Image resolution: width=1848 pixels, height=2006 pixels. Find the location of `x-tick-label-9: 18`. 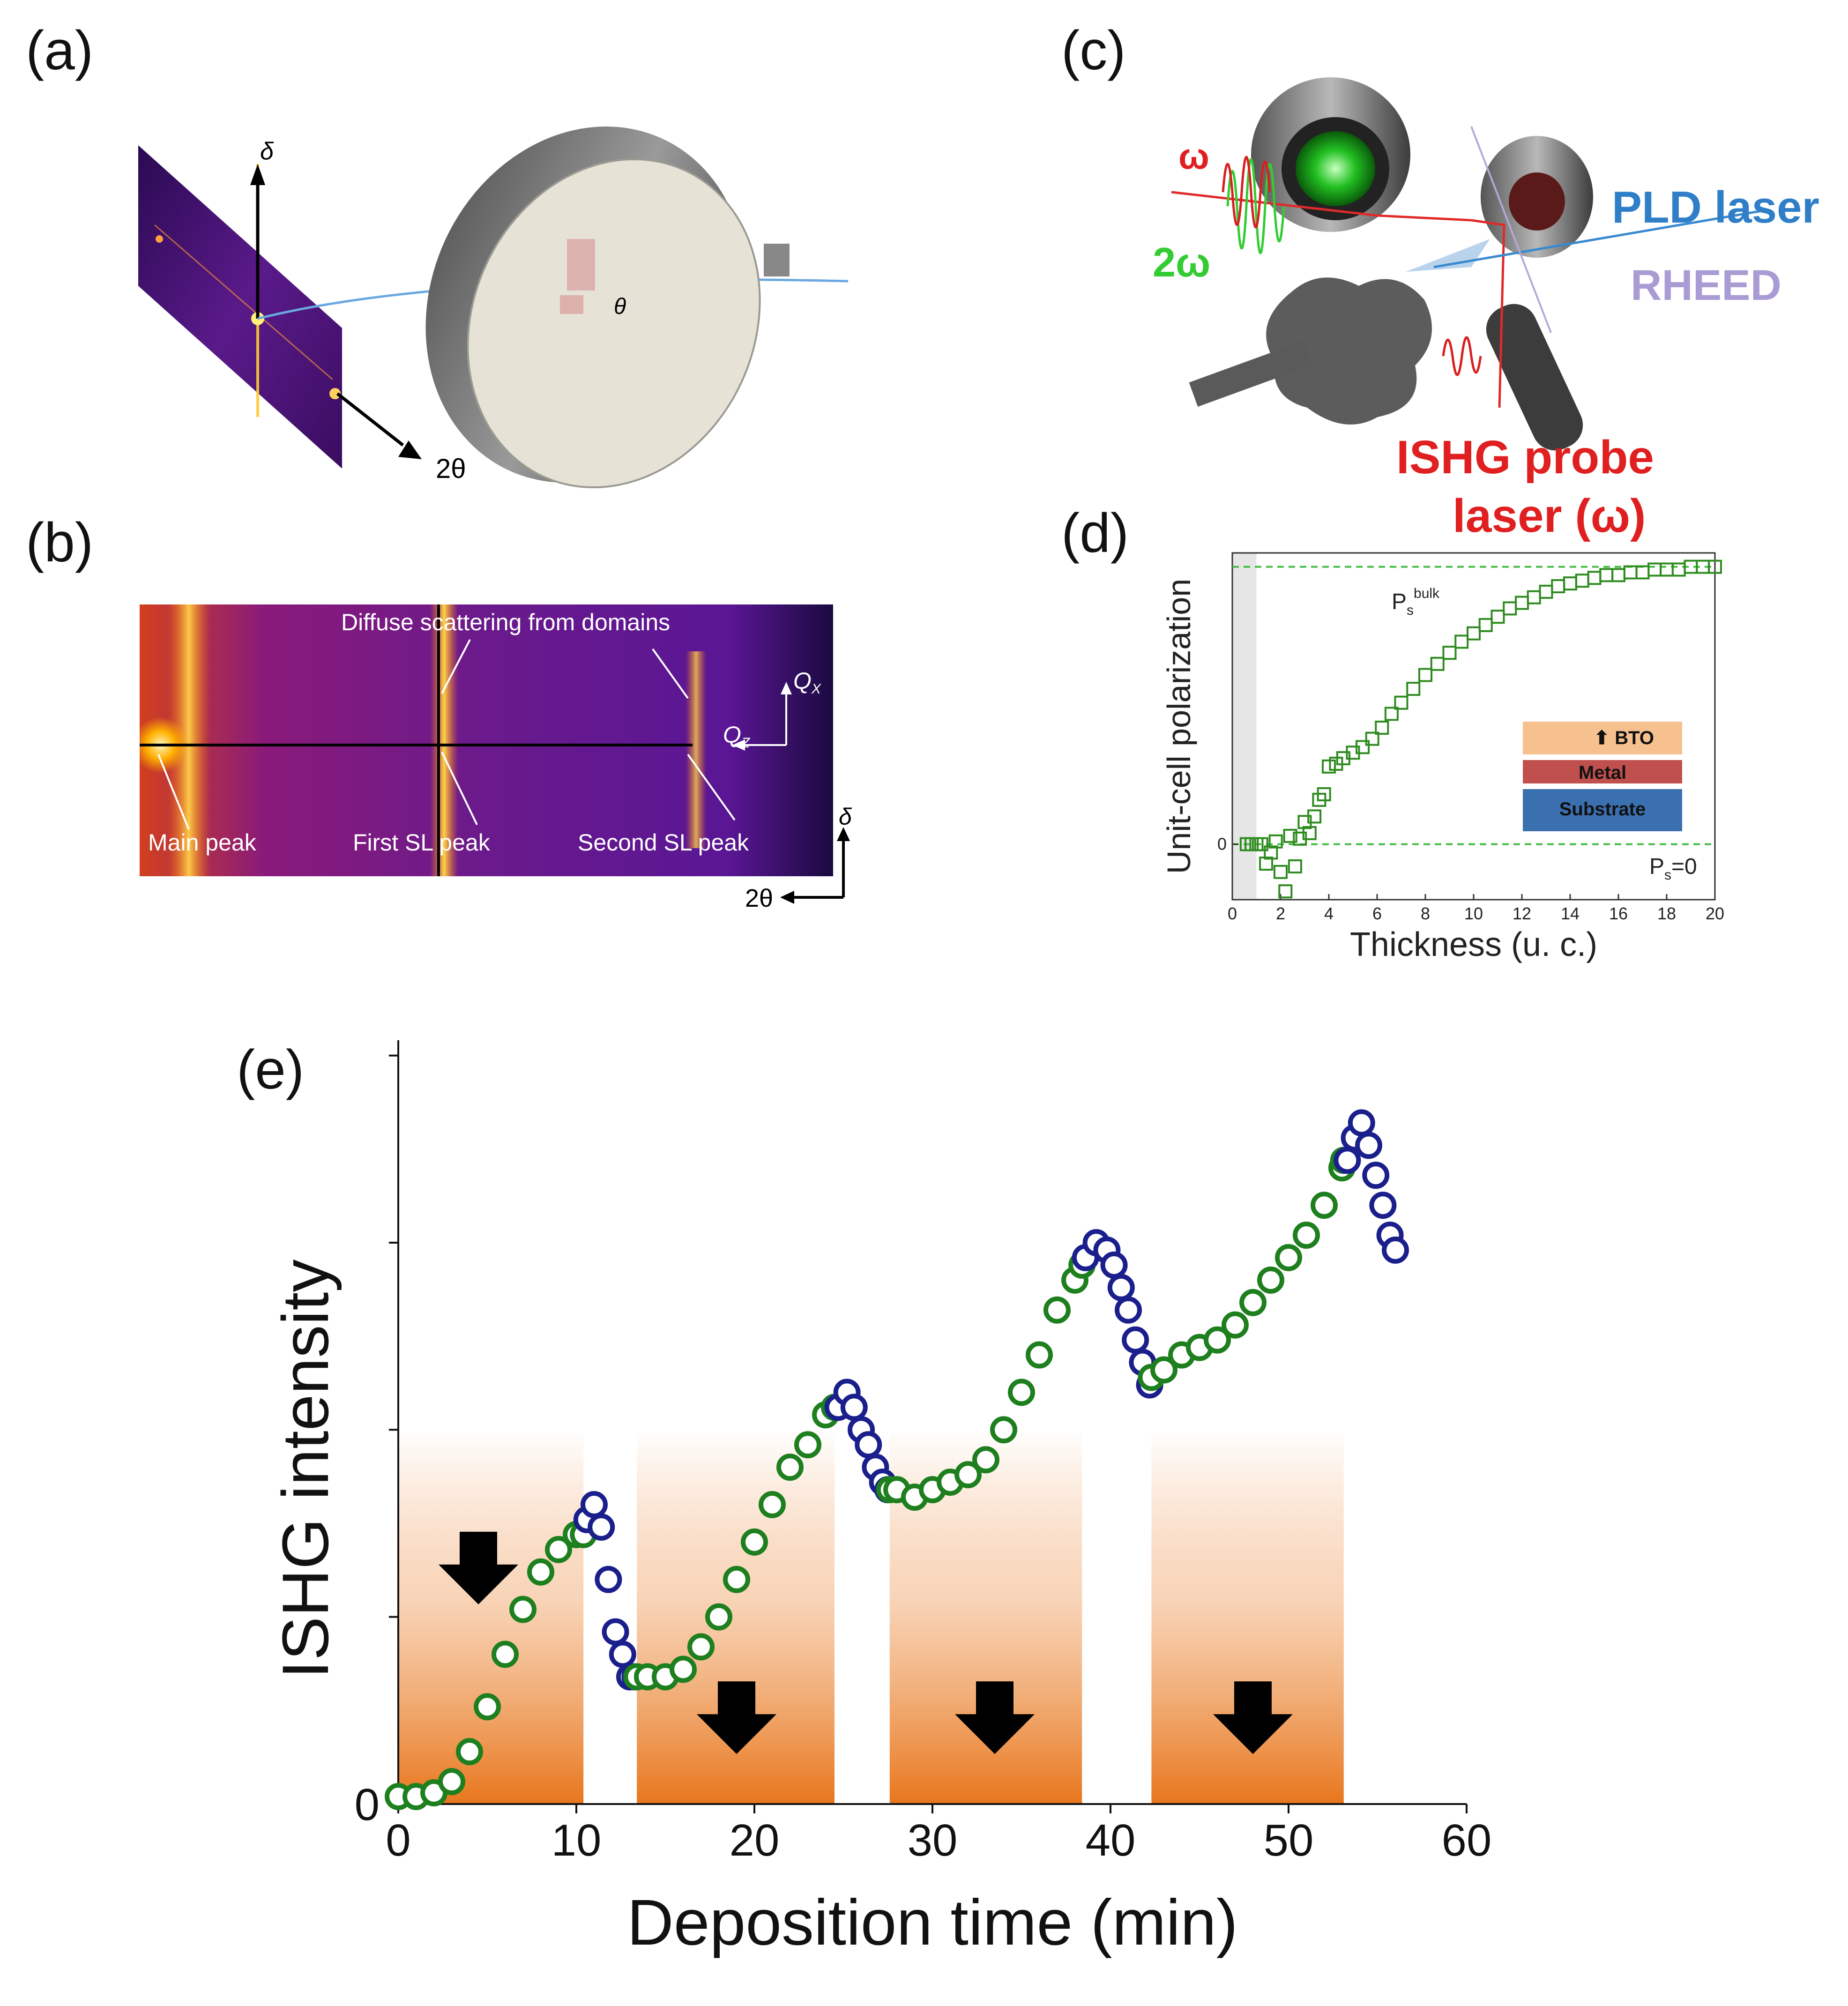

x-tick-label-9: 18 is located at coordinates (1666, 913).